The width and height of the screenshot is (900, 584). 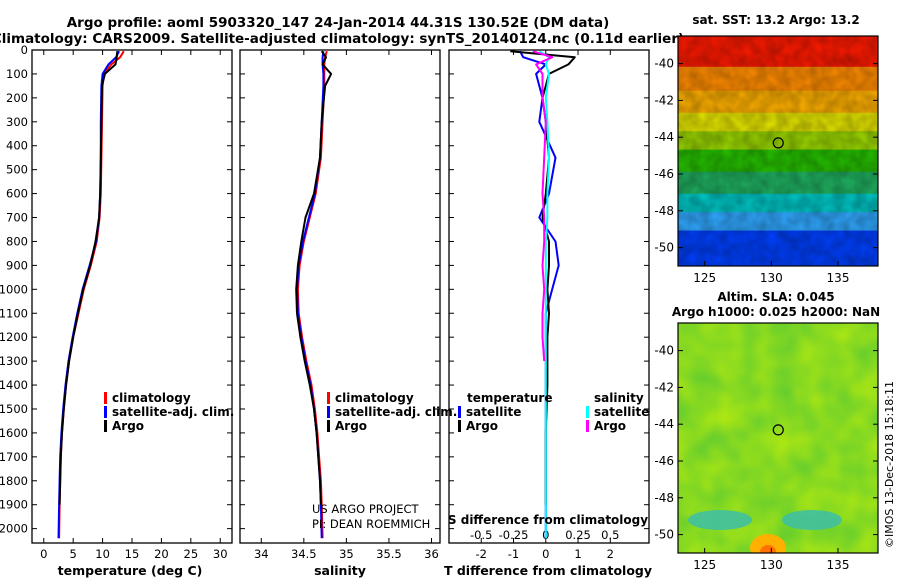 What do you see at coordinates (366, 509) in the screenshot?
I see `project-annotation-line1: US ARGO PROJECT` at bounding box center [366, 509].